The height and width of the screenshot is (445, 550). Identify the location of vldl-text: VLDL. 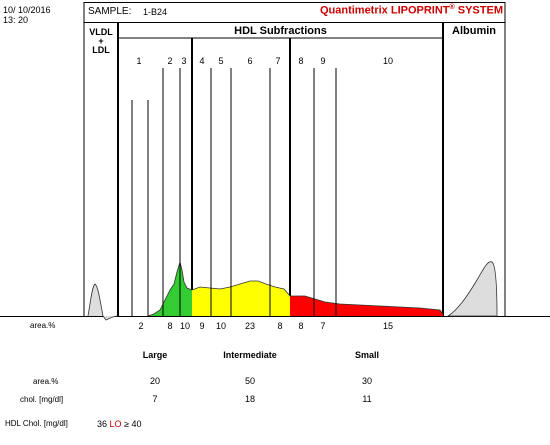
(101, 32).